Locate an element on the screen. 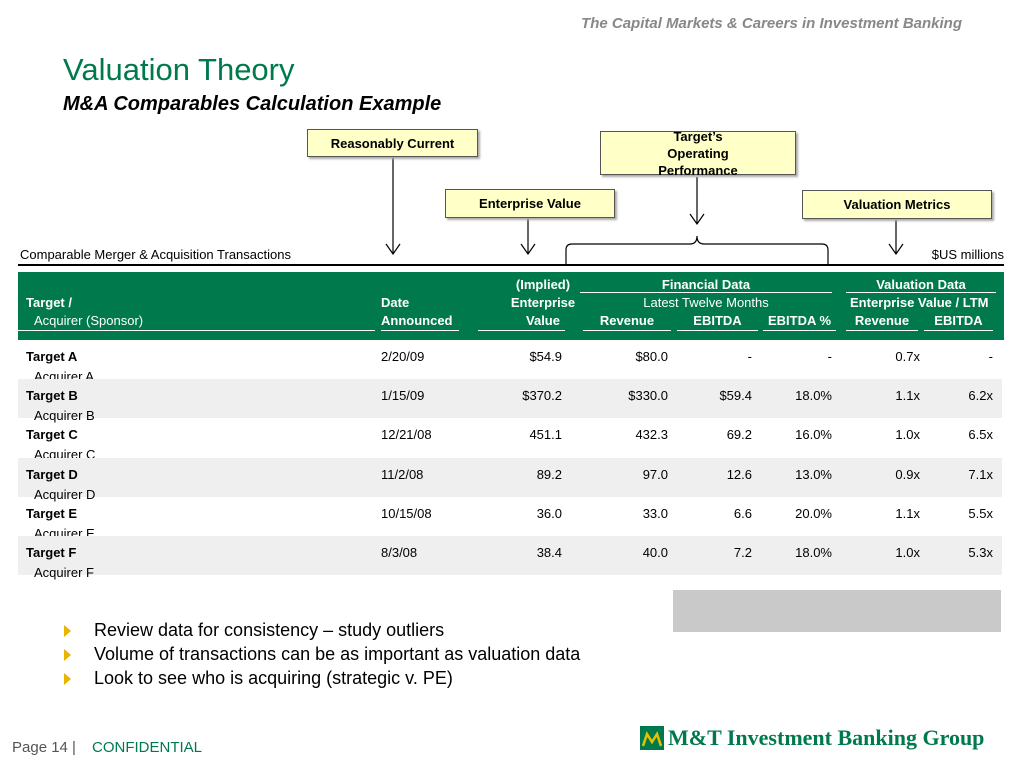 The height and width of the screenshot is (768, 1024). acquirer: Acquirer F is located at coordinates (64, 572).